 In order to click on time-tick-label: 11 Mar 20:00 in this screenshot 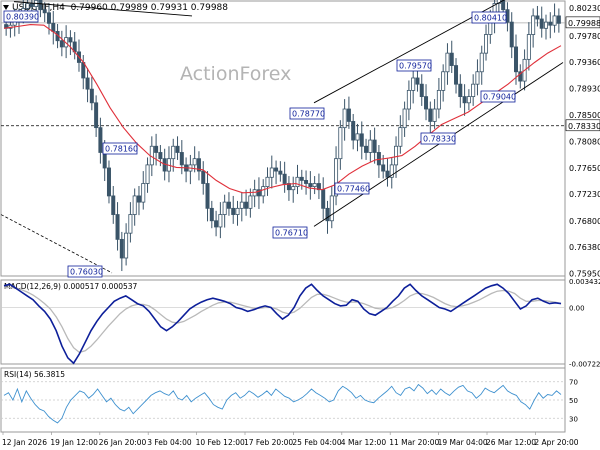, I will do `click(414, 442)`.